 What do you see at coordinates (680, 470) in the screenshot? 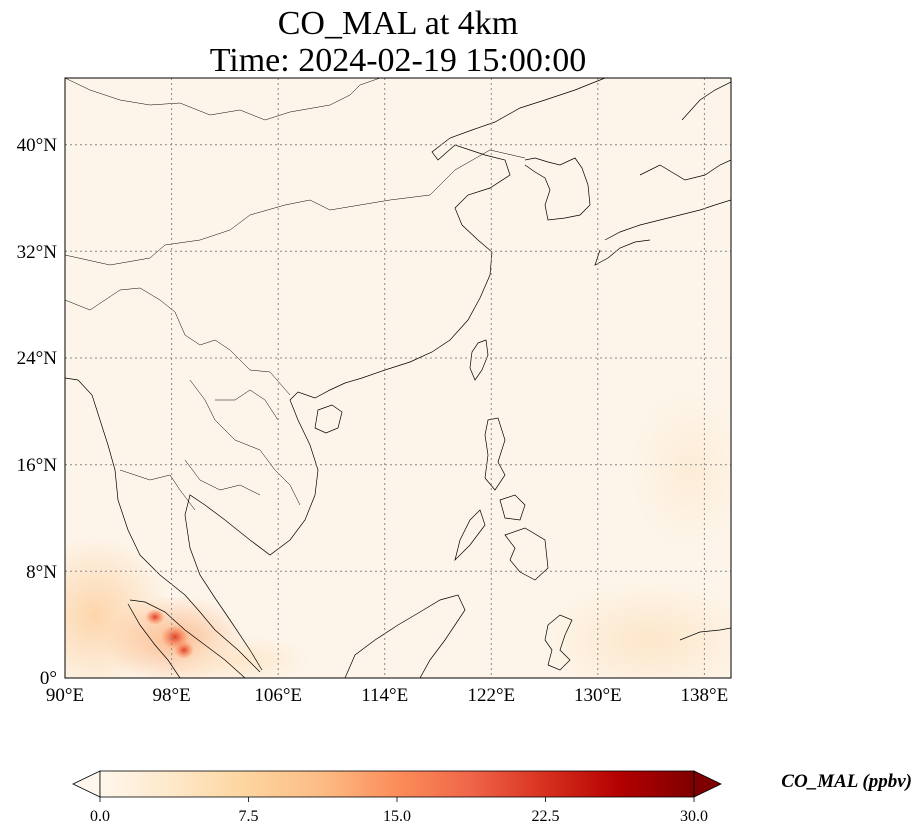
I see `haze-region-pacific` at bounding box center [680, 470].